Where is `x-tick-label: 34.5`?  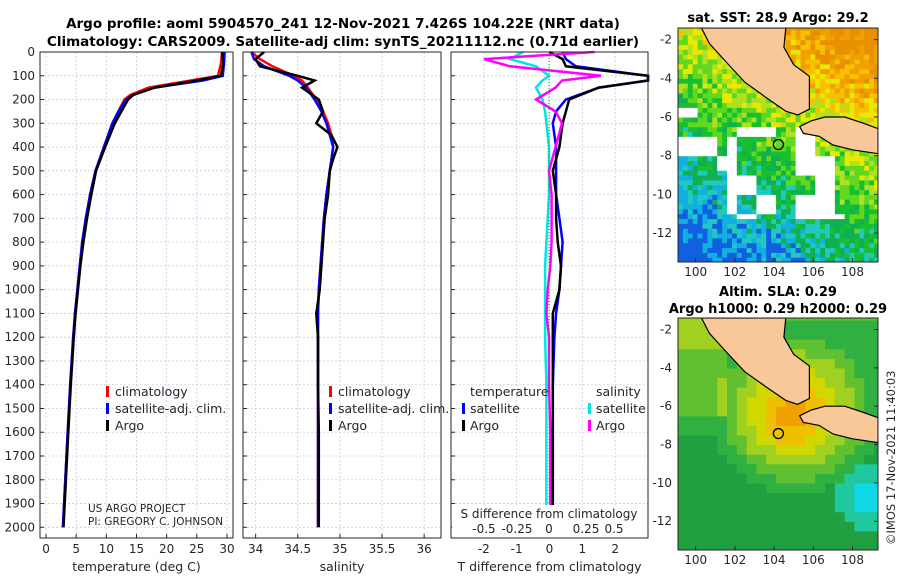
x-tick-label: 34.5 is located at coordinates (297, 549).